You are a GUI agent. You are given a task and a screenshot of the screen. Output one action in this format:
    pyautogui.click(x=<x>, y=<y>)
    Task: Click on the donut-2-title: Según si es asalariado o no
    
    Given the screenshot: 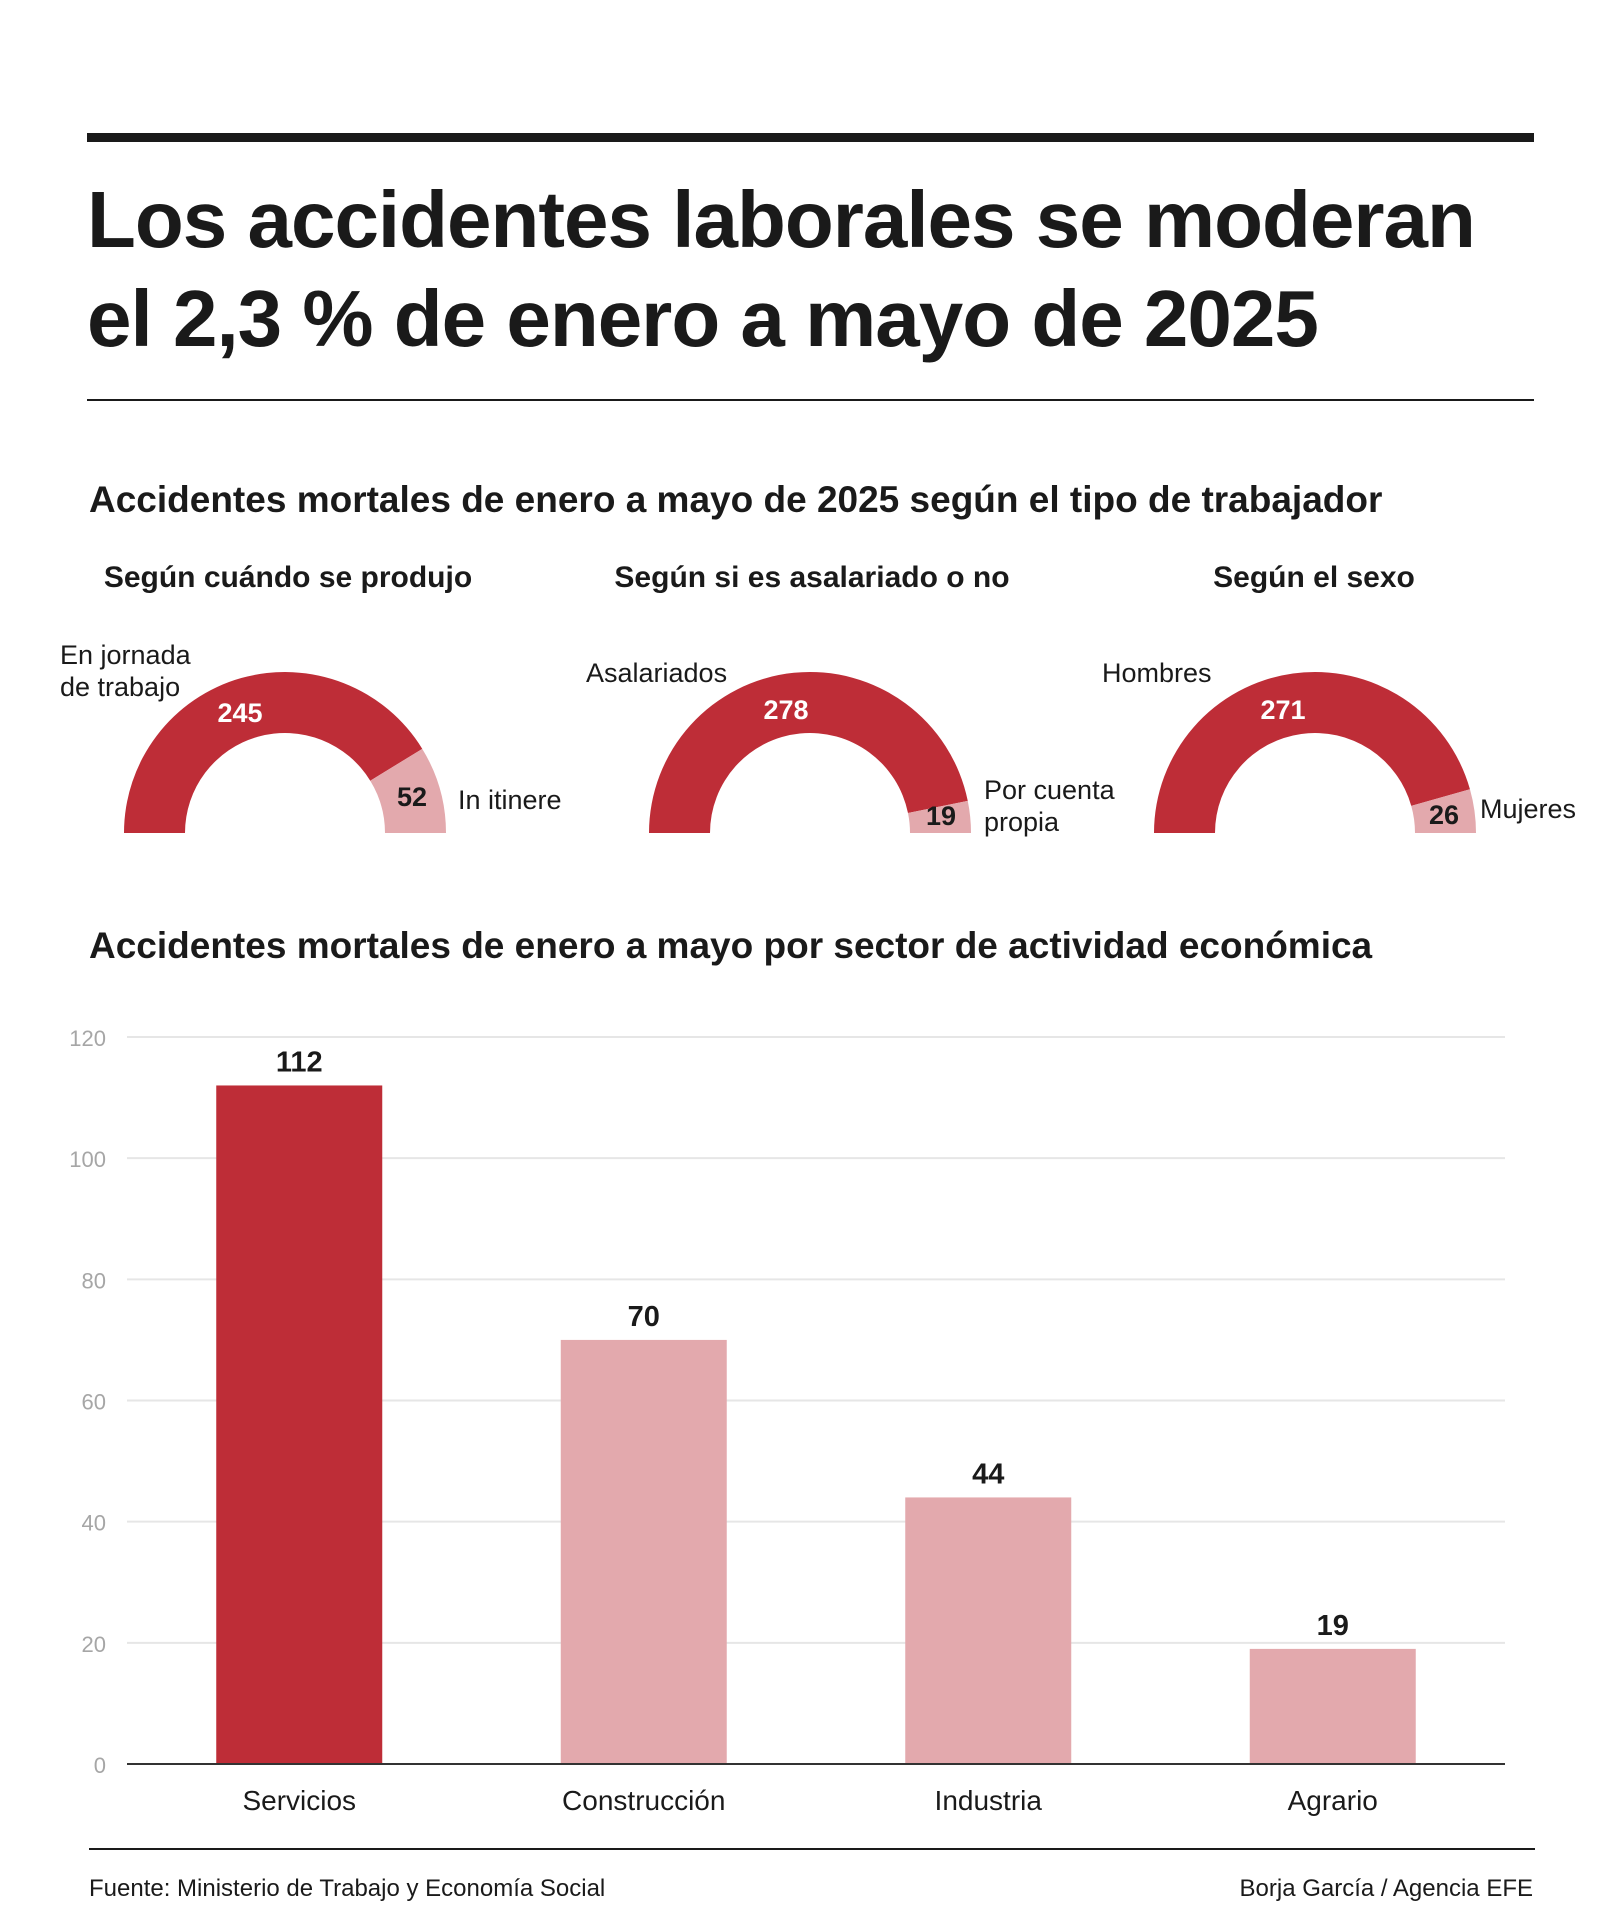 What is the action you would take?
    pyautogui.click(x=812, y=577)
    